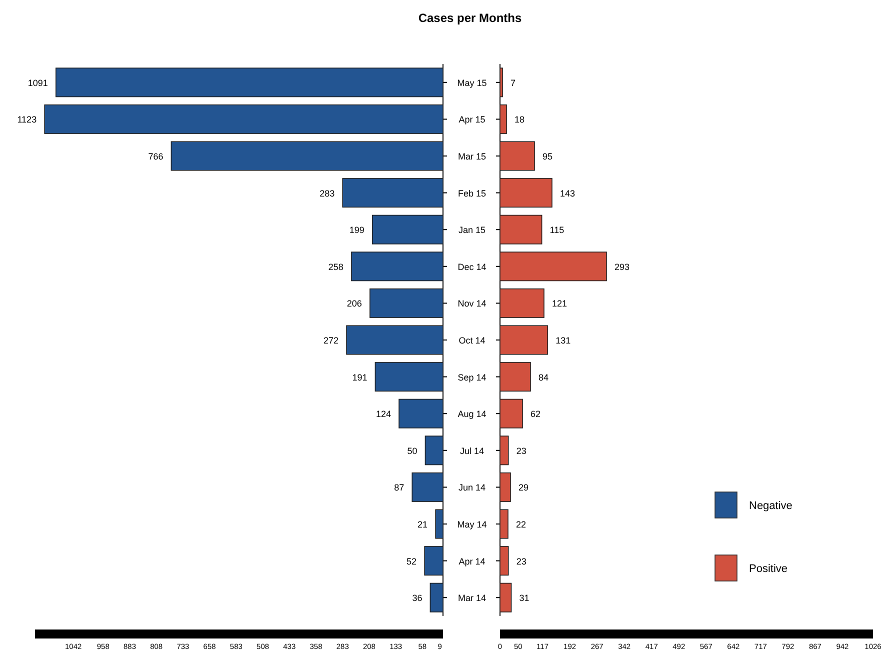  I want to click on y-tick-label: Jan 15, so click(472, 230).